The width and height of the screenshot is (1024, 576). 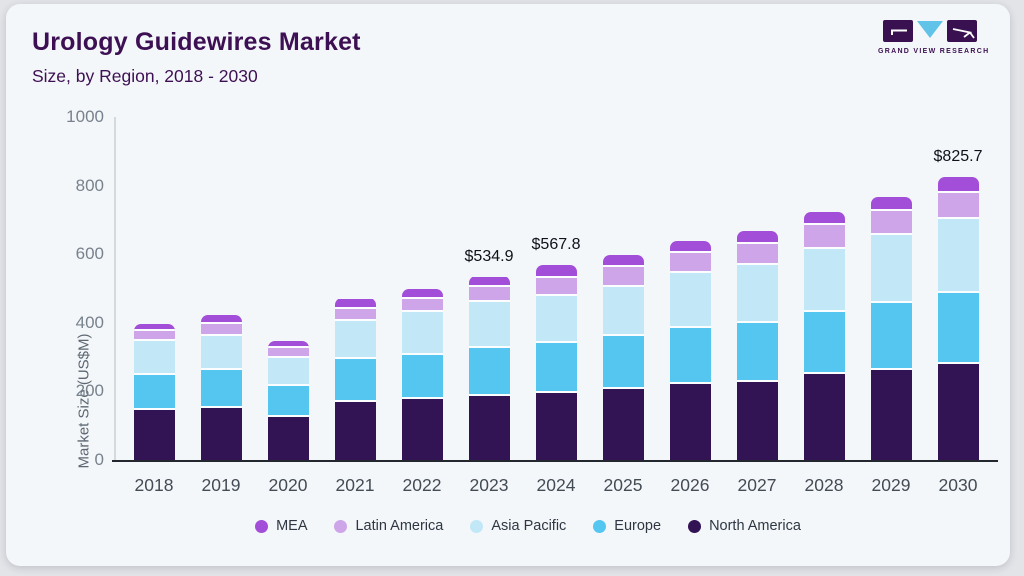 What do you see at coordinates (623, 485) in the screenshot?
I see `x-category-label-2025: 2025` at bounding box center [623, 485].